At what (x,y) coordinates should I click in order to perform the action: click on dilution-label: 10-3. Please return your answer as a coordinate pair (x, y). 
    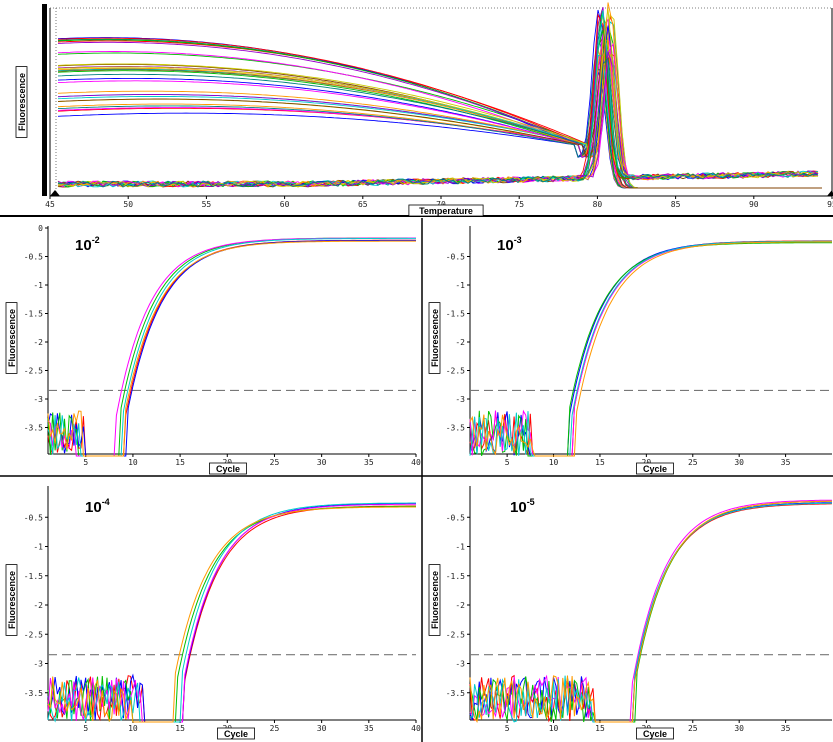
    Looking at the image, I should click on (509, 244).